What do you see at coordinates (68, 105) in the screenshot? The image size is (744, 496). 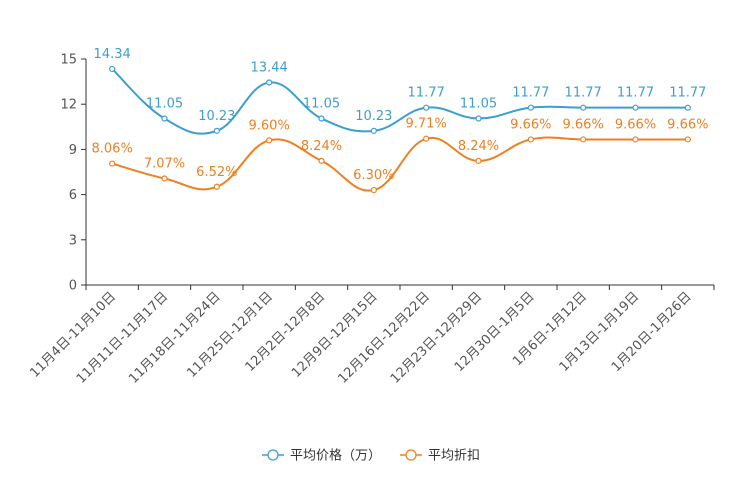 I see `y-tick-label: 12` at bounding box center [68, 105].